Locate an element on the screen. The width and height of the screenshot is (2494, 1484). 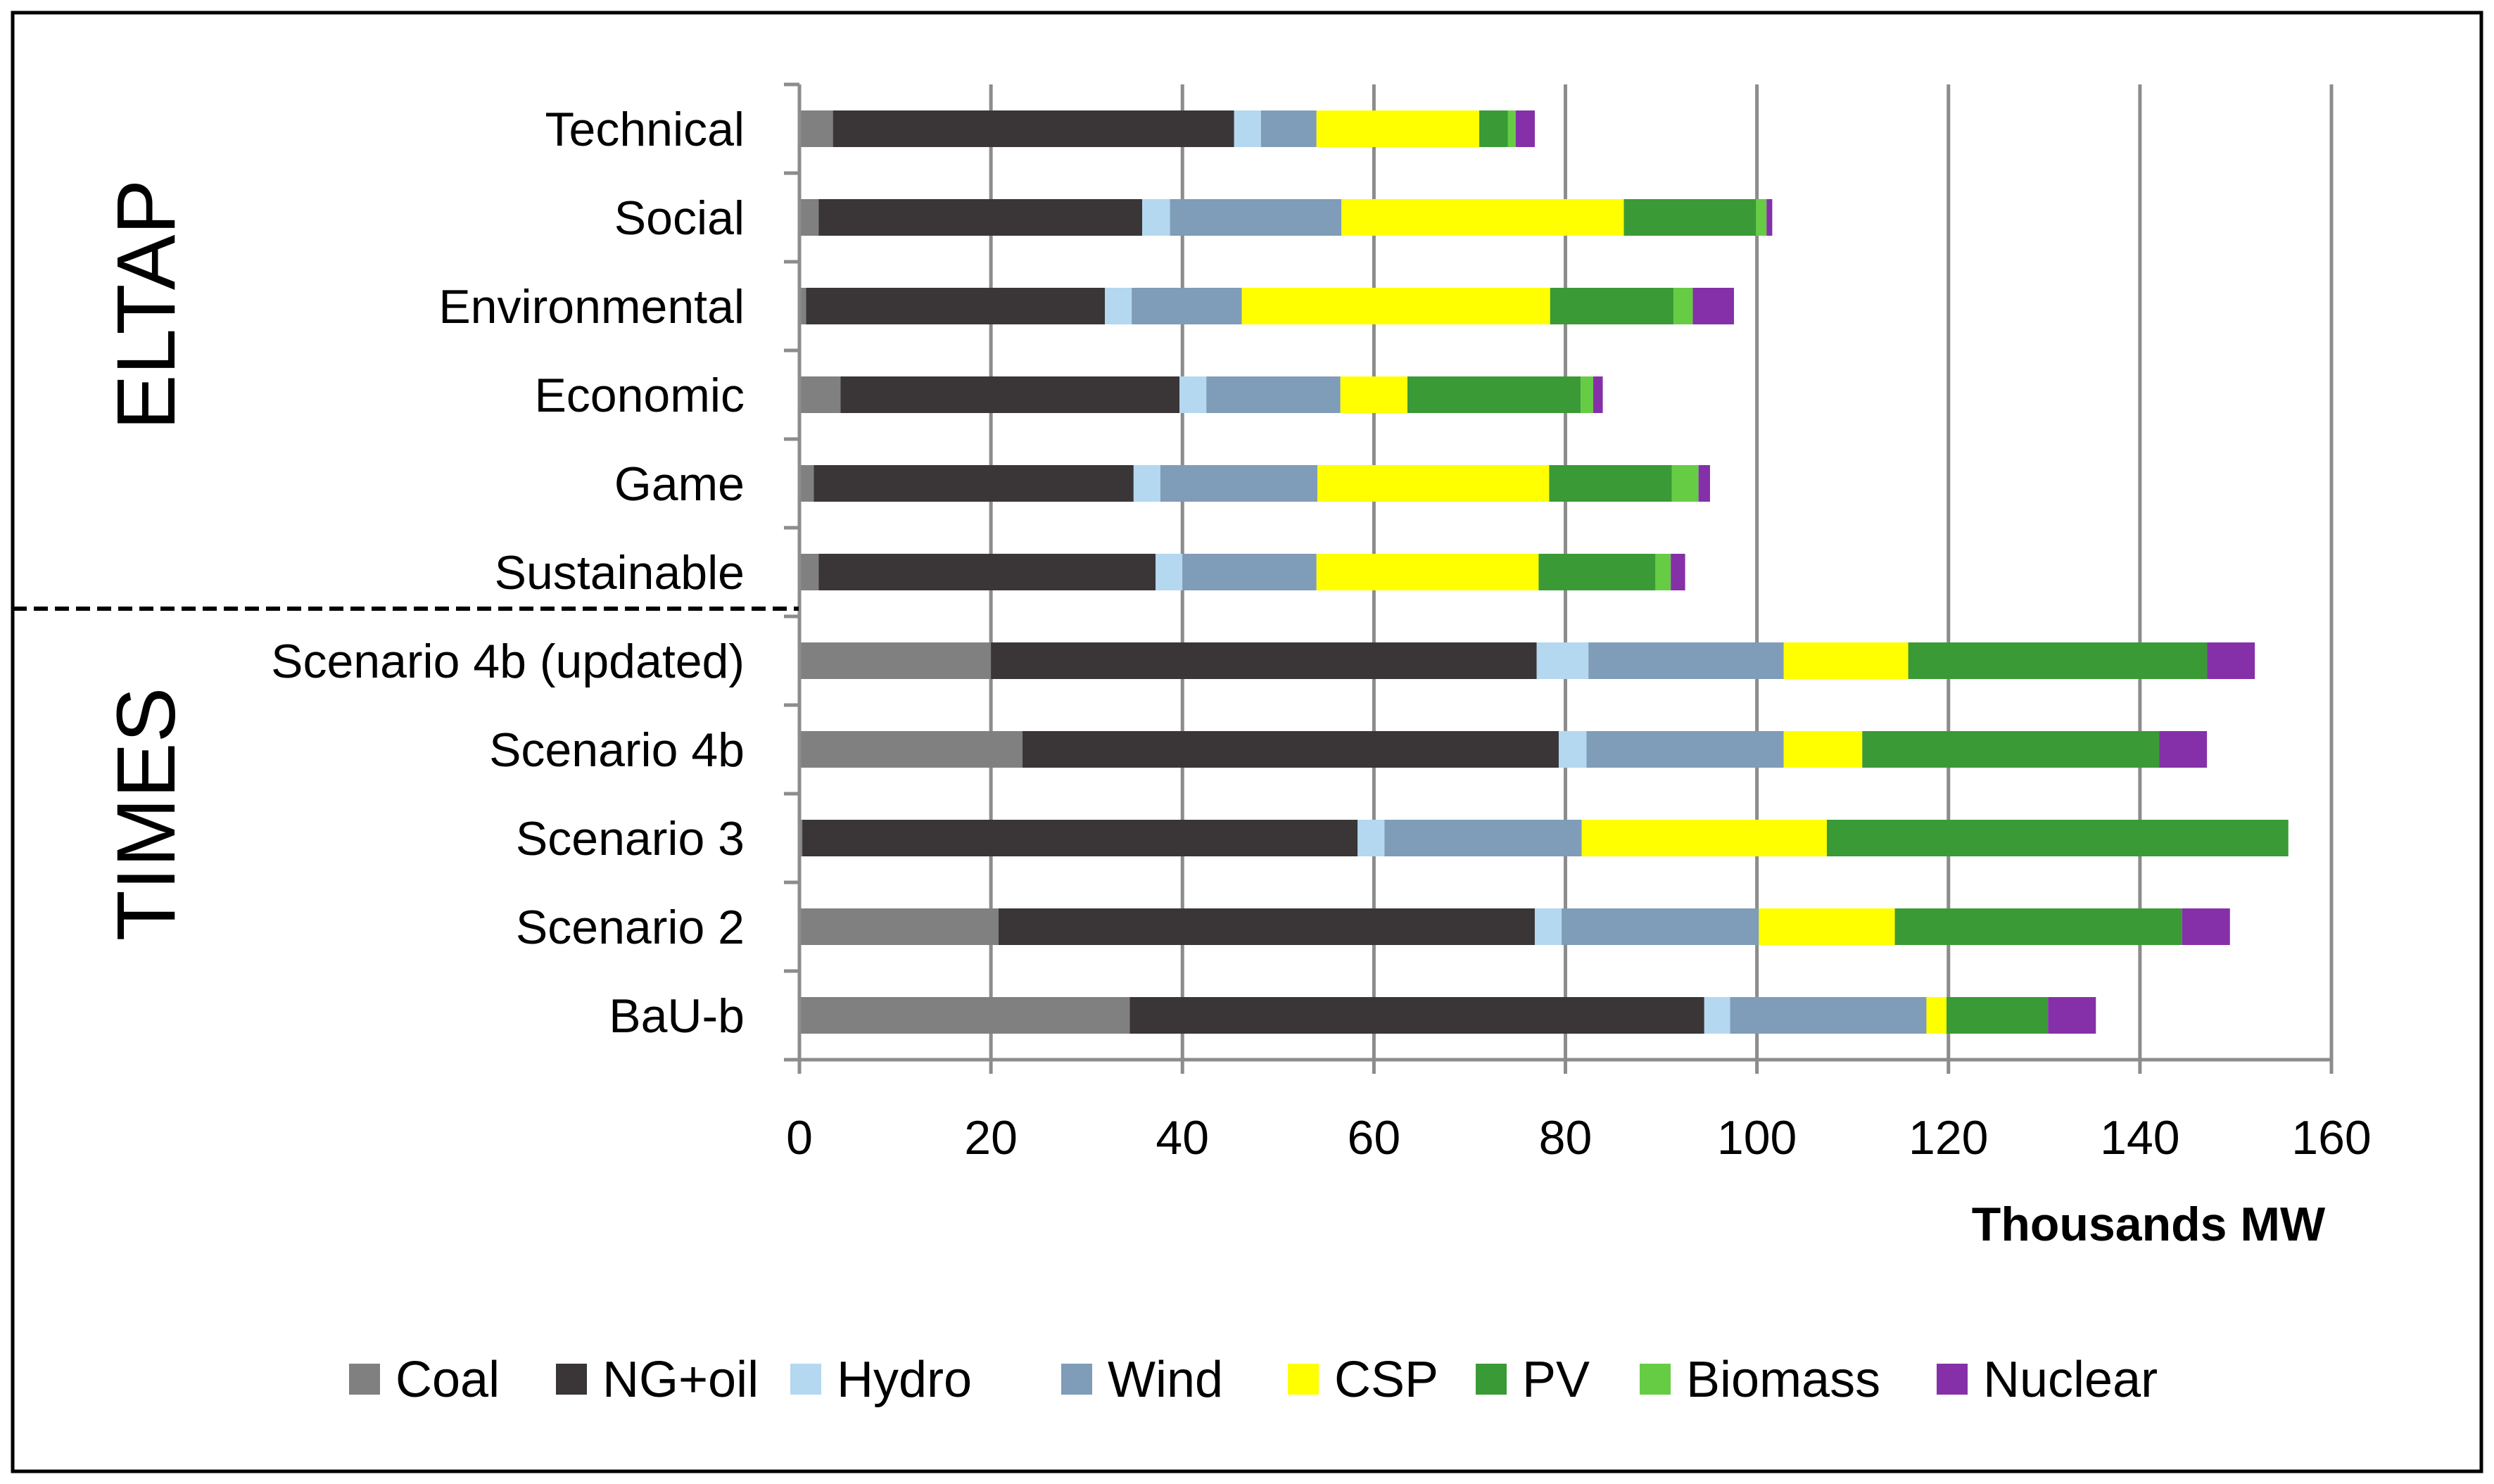
x-tick-label: 40 is located at coordinates (1182, 1138).